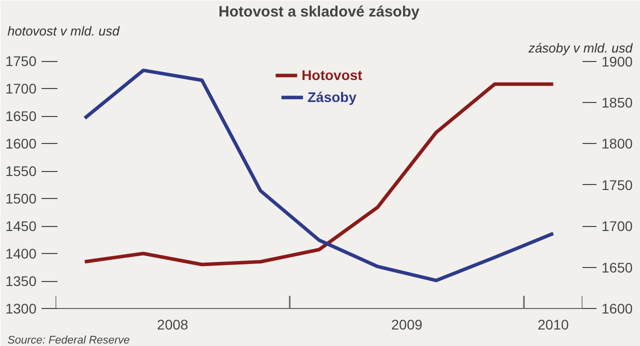 The image size is (640, 346). Describe the element at coordinates (21, 198) in the screenshot. I see `y-tick-label: 1500` at that location.